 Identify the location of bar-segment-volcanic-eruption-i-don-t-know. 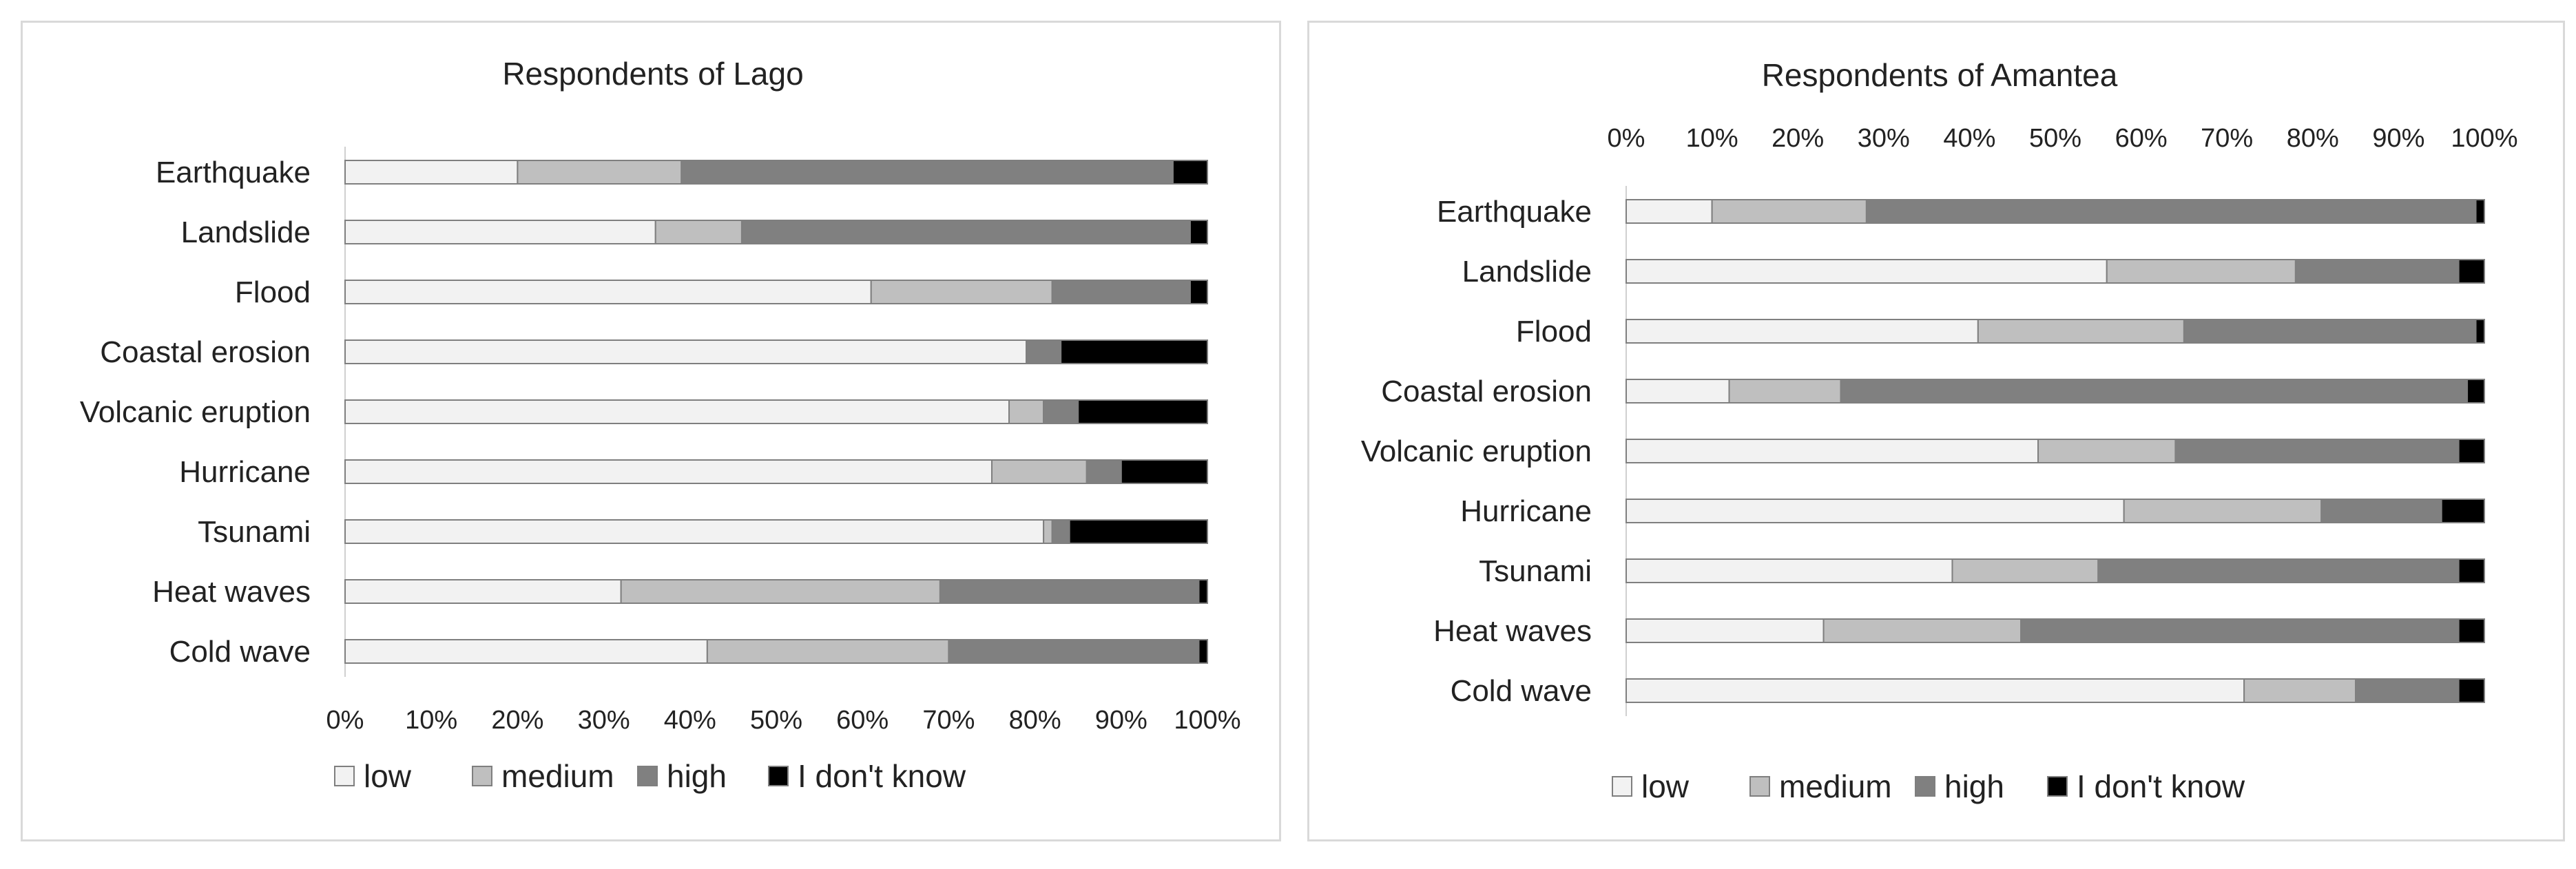
(1142, 411).